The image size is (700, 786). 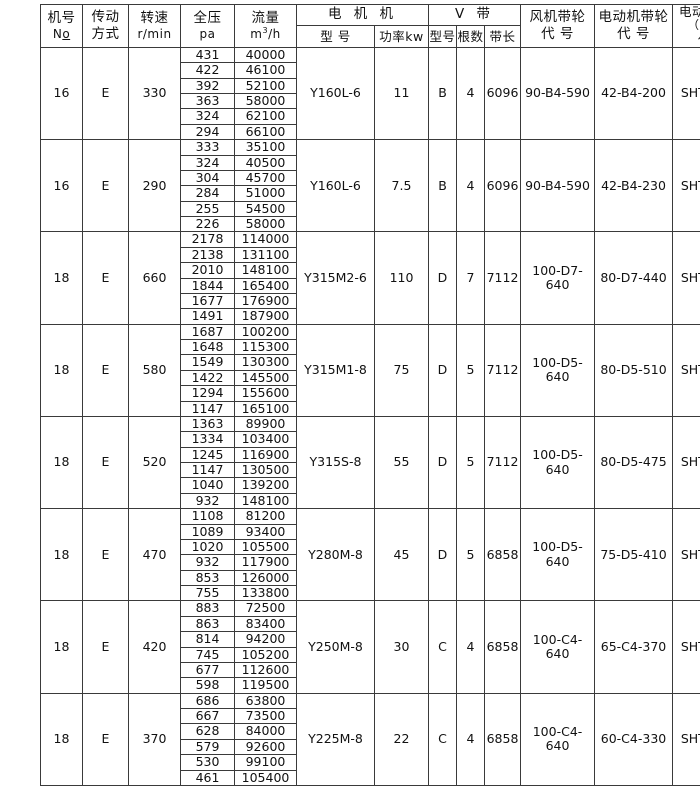 What do you see at coordinates (336, 462) in the screenshot?
I see `block-cell-motor-model: Y315S-8` at bounding box center [336, 462].